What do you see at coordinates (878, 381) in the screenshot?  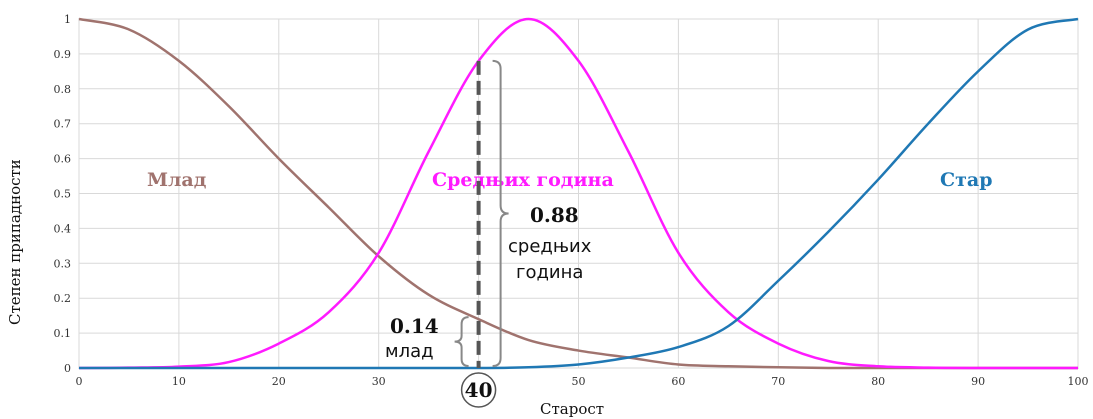 I see `x-tick-label: 80` at bounding box center [878, 381].